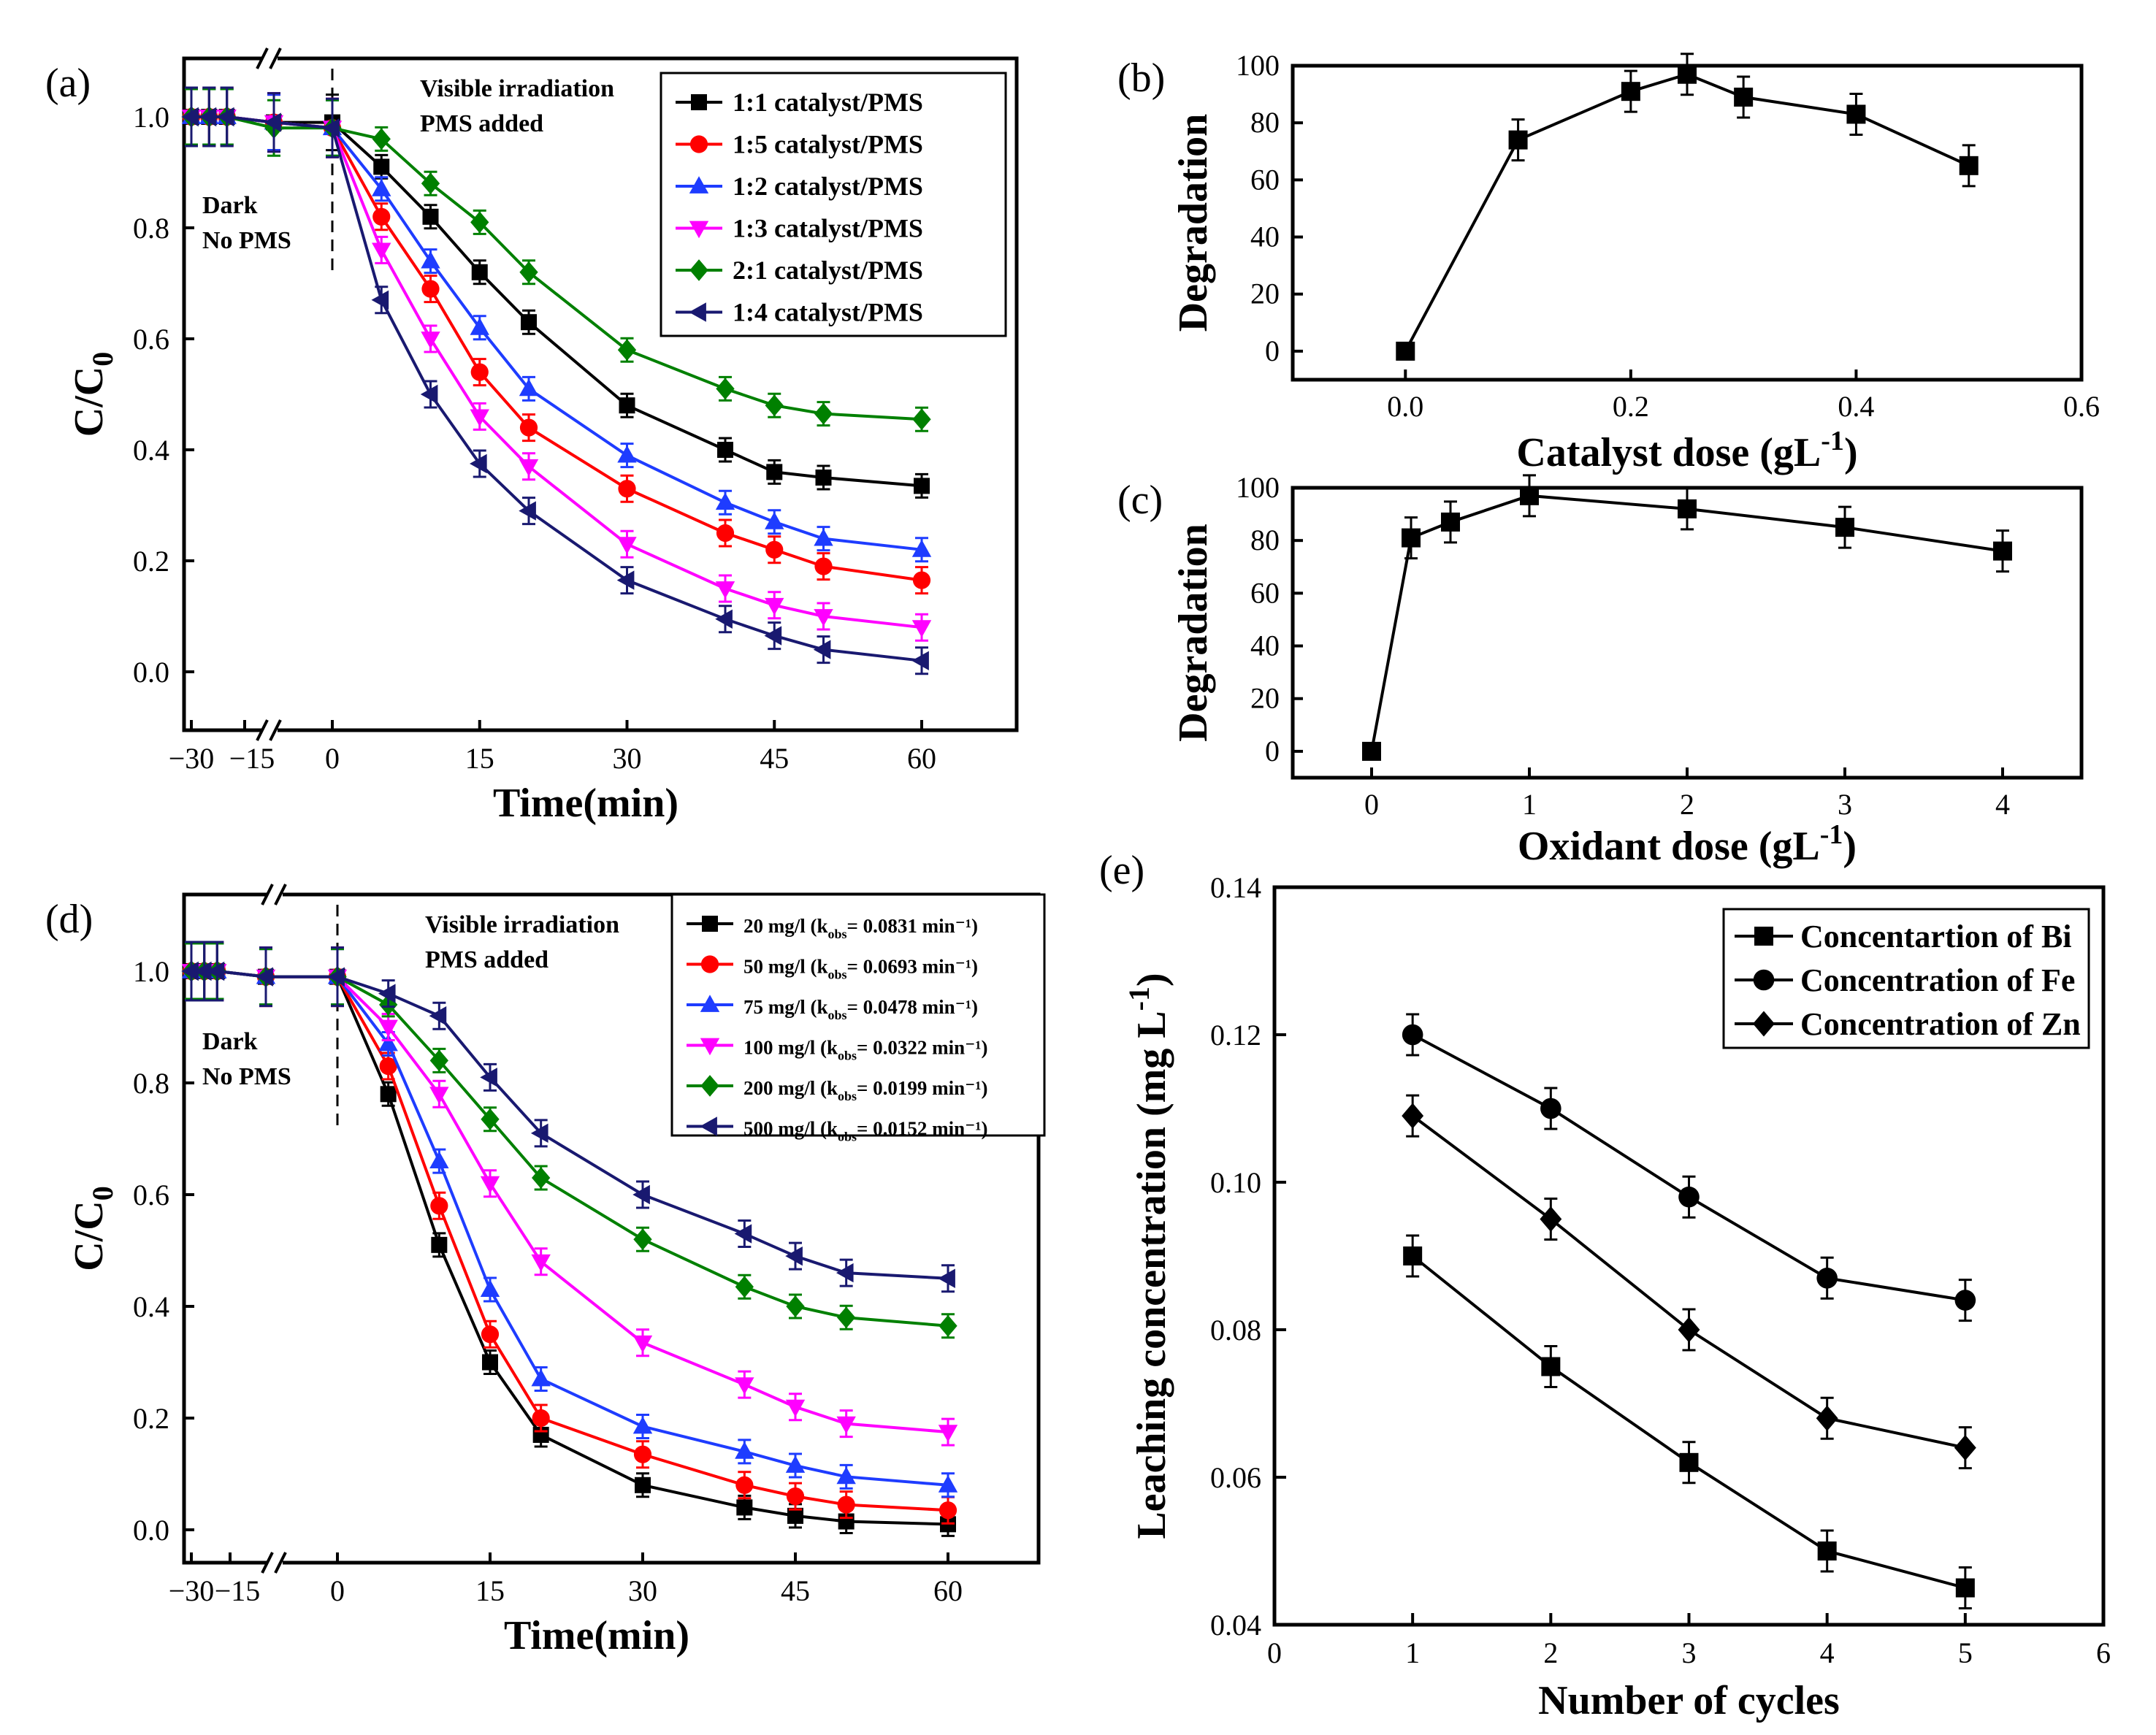 This screenshot has width=2156, height=1735. What do you see at coordinates (848, 1096) in the screenshot?
I see `legend-label-sub: obs` at bounding box center [848, 1096].